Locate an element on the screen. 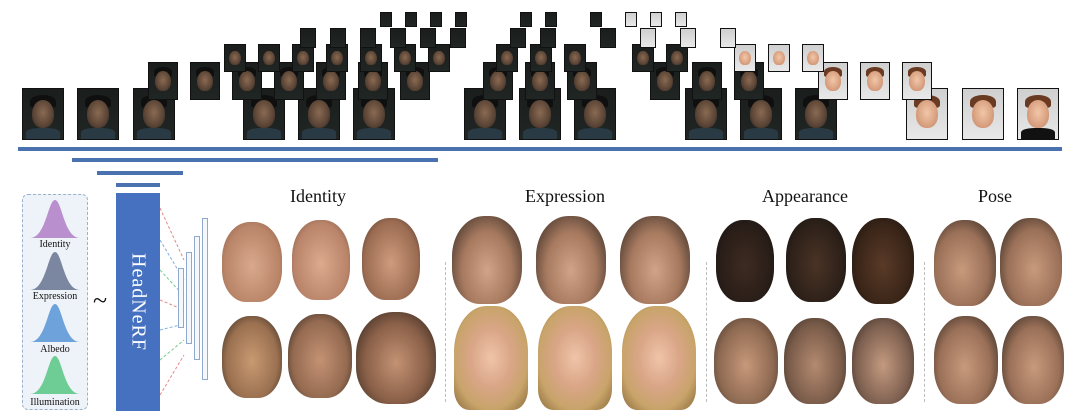 The height and width of the screenshot is (417, 1080). output-connections is located at coordinates (172, 301).